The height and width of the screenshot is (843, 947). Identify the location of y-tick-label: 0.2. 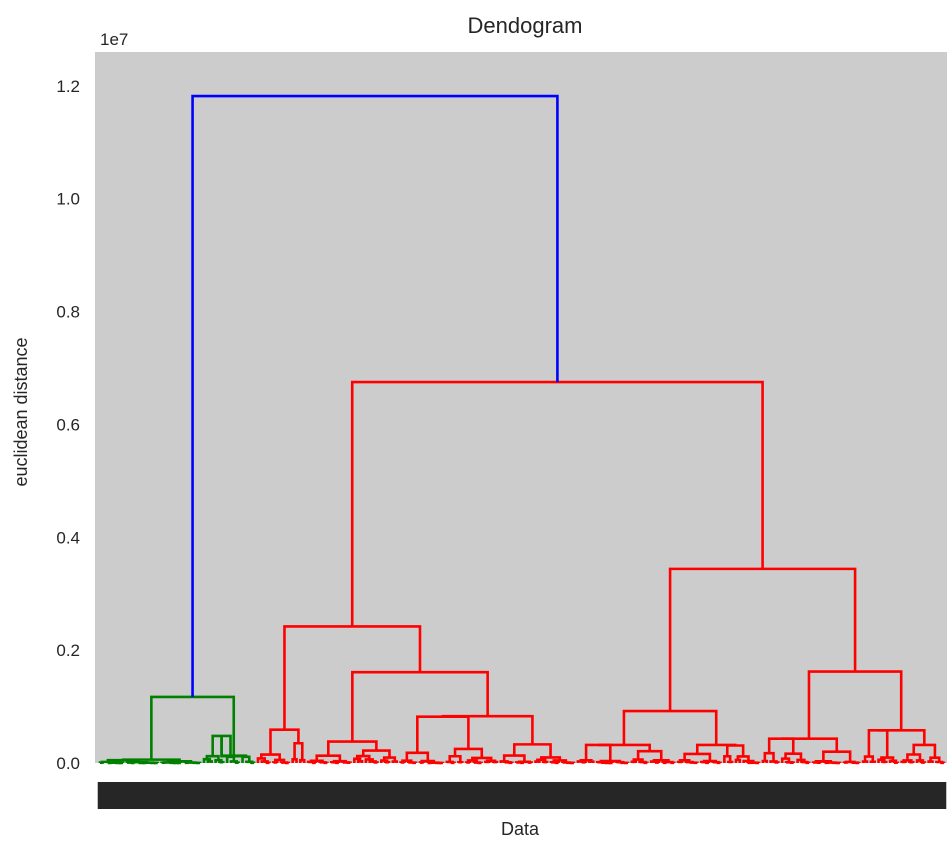
(68, 650).